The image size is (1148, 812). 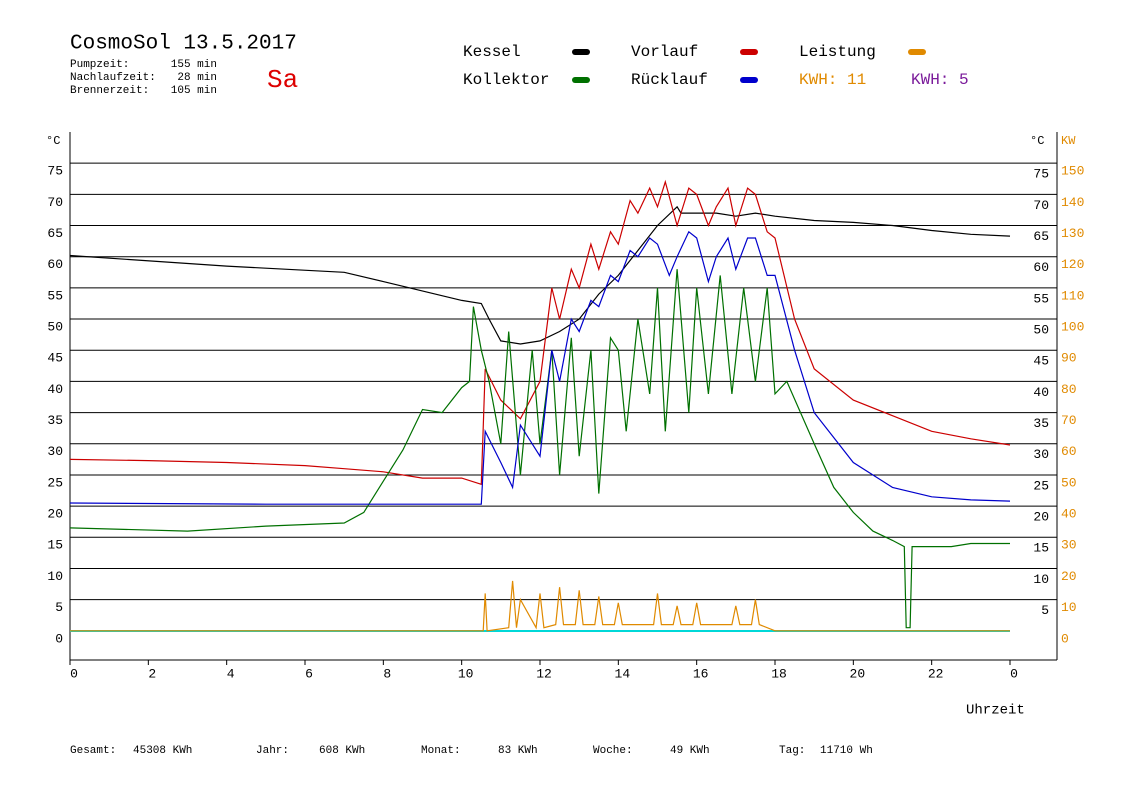 I want to click on info-value: 155 min, so click(x=194, y=65).